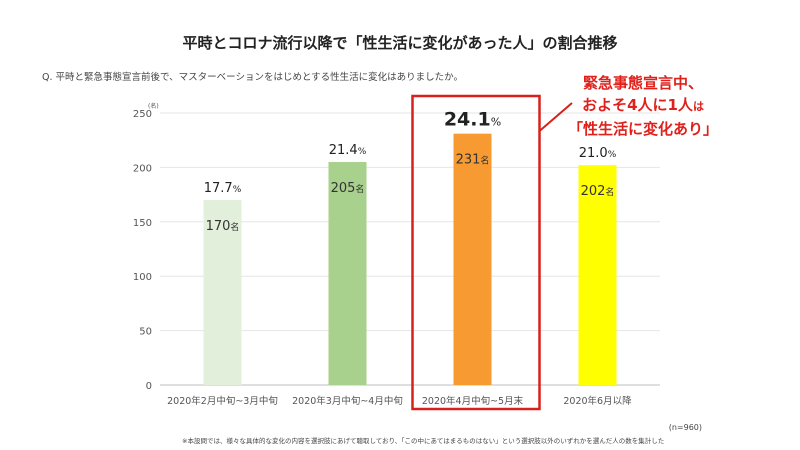  Describe the element at coordinates (642, 83) in the screenshot. I see `callout-line-1: 緊急事態宣言中、` at that location.